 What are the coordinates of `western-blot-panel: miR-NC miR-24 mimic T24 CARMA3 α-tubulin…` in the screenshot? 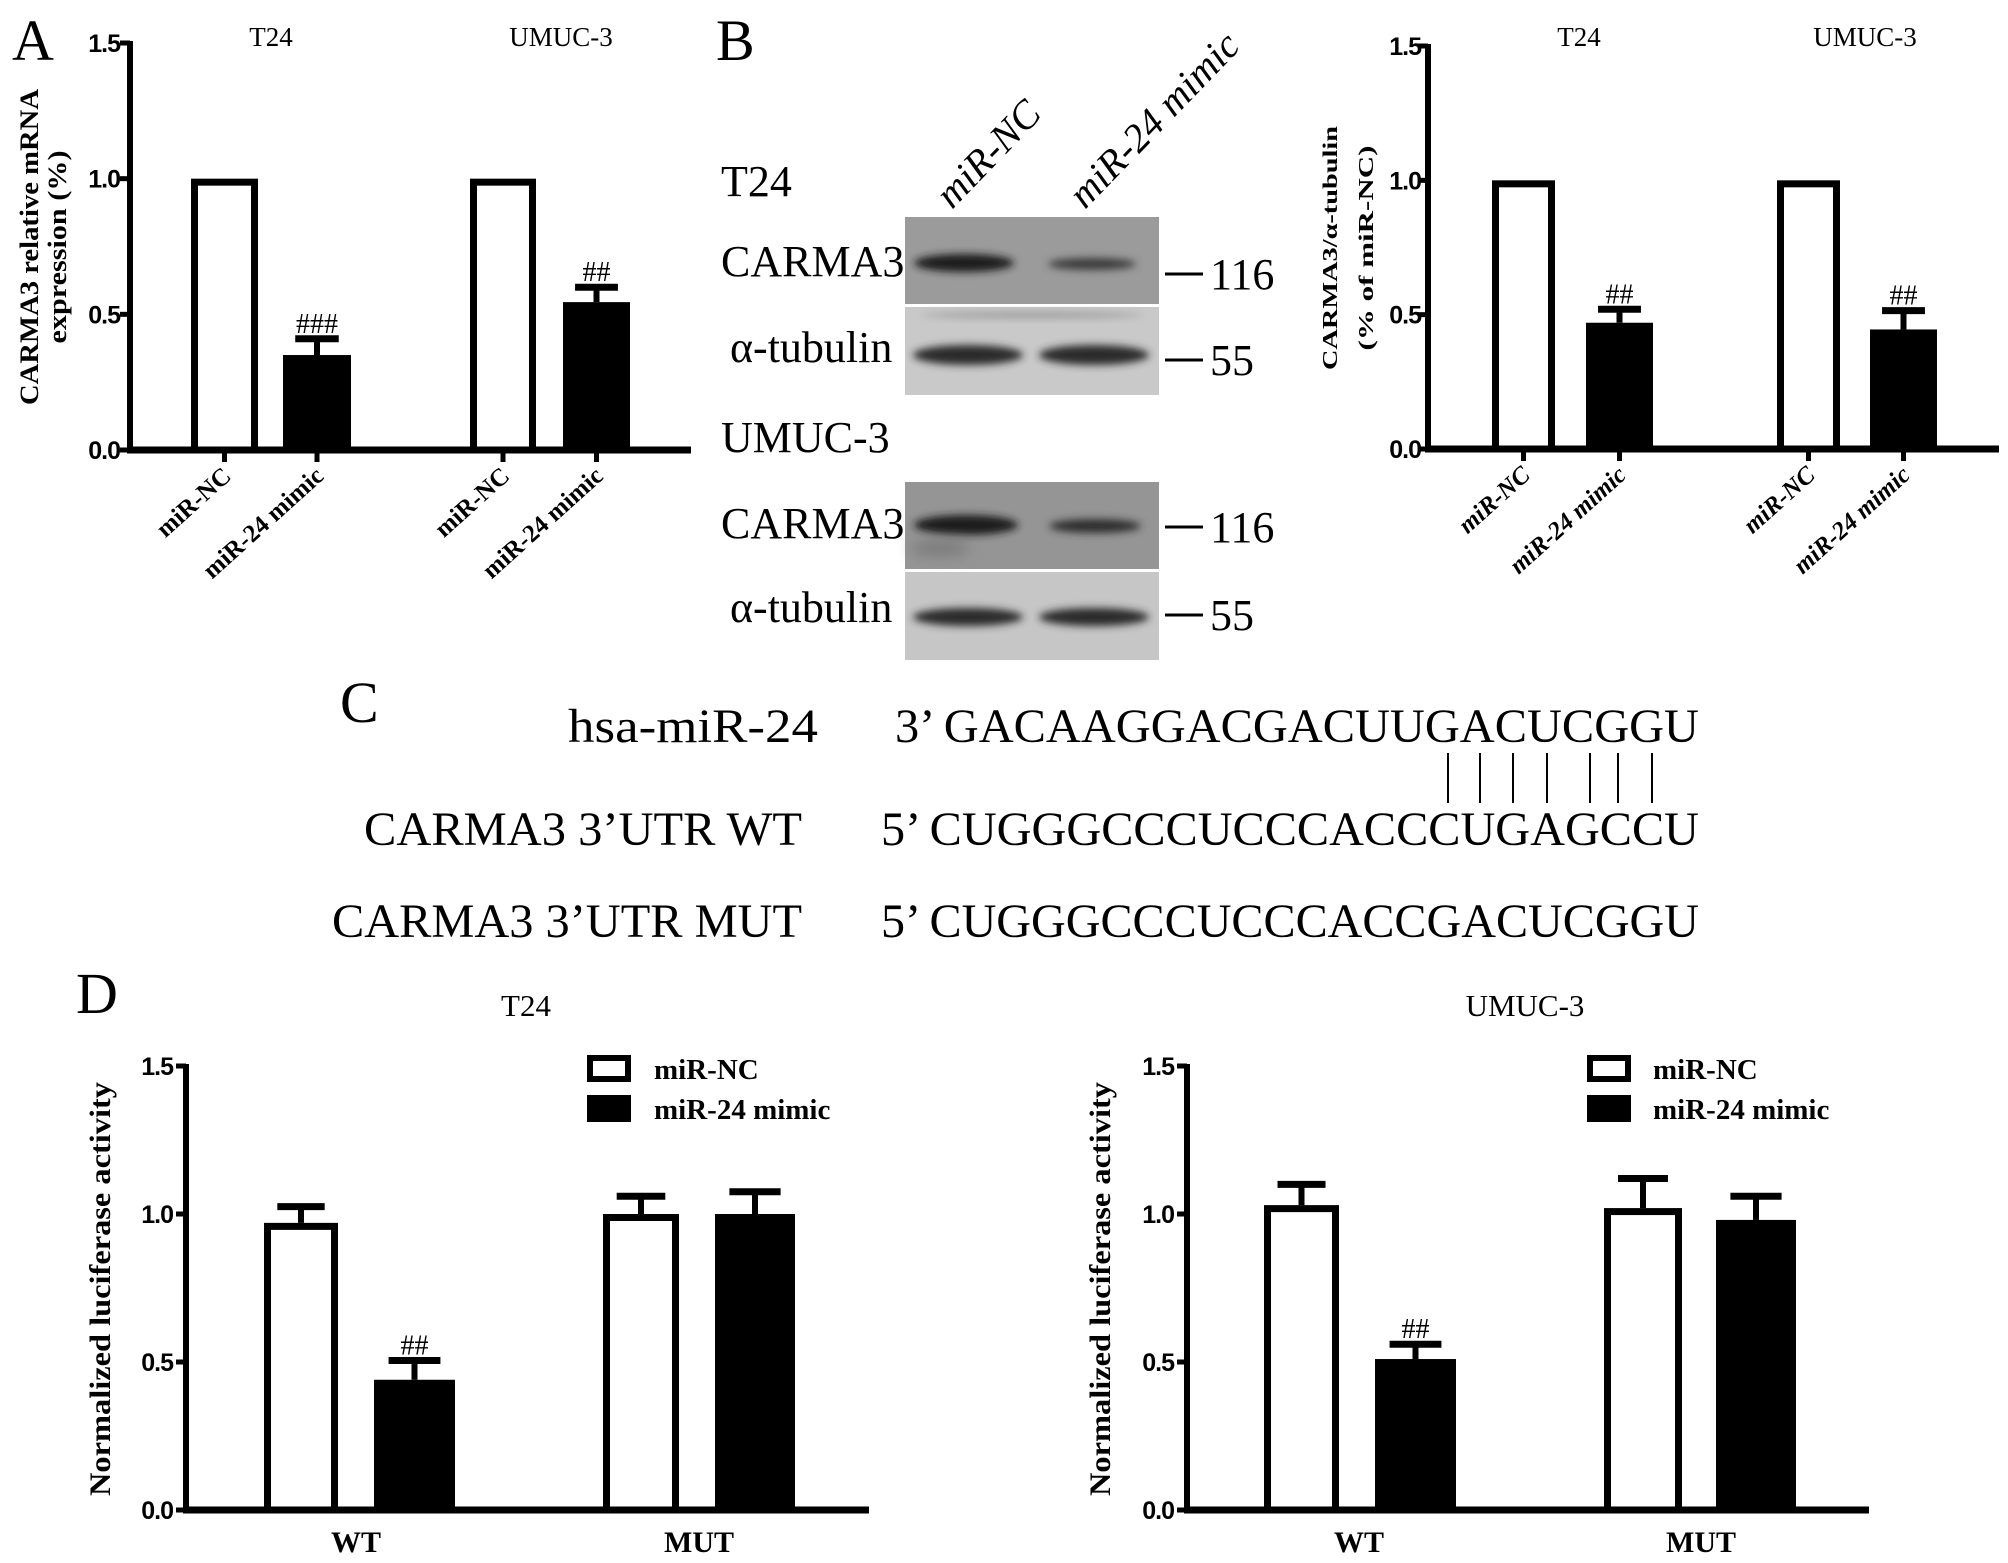 It's located at (997, 341).